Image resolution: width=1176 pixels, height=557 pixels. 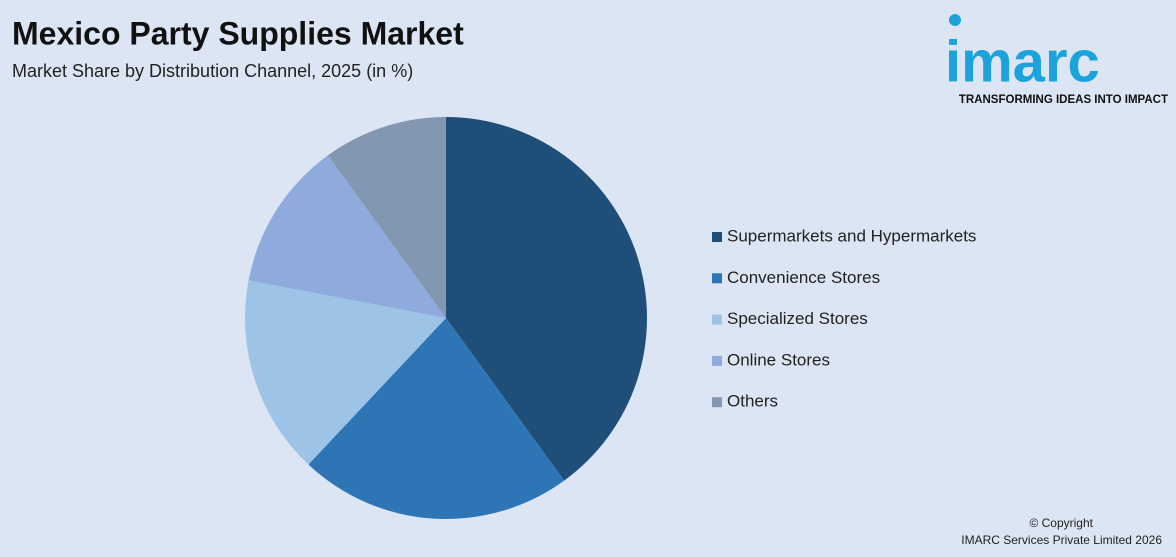 What do you see at coordinates (797, 318) in the screenshot?
I see `legend-label: Specialized Stores` at bounding box center [797, 318].